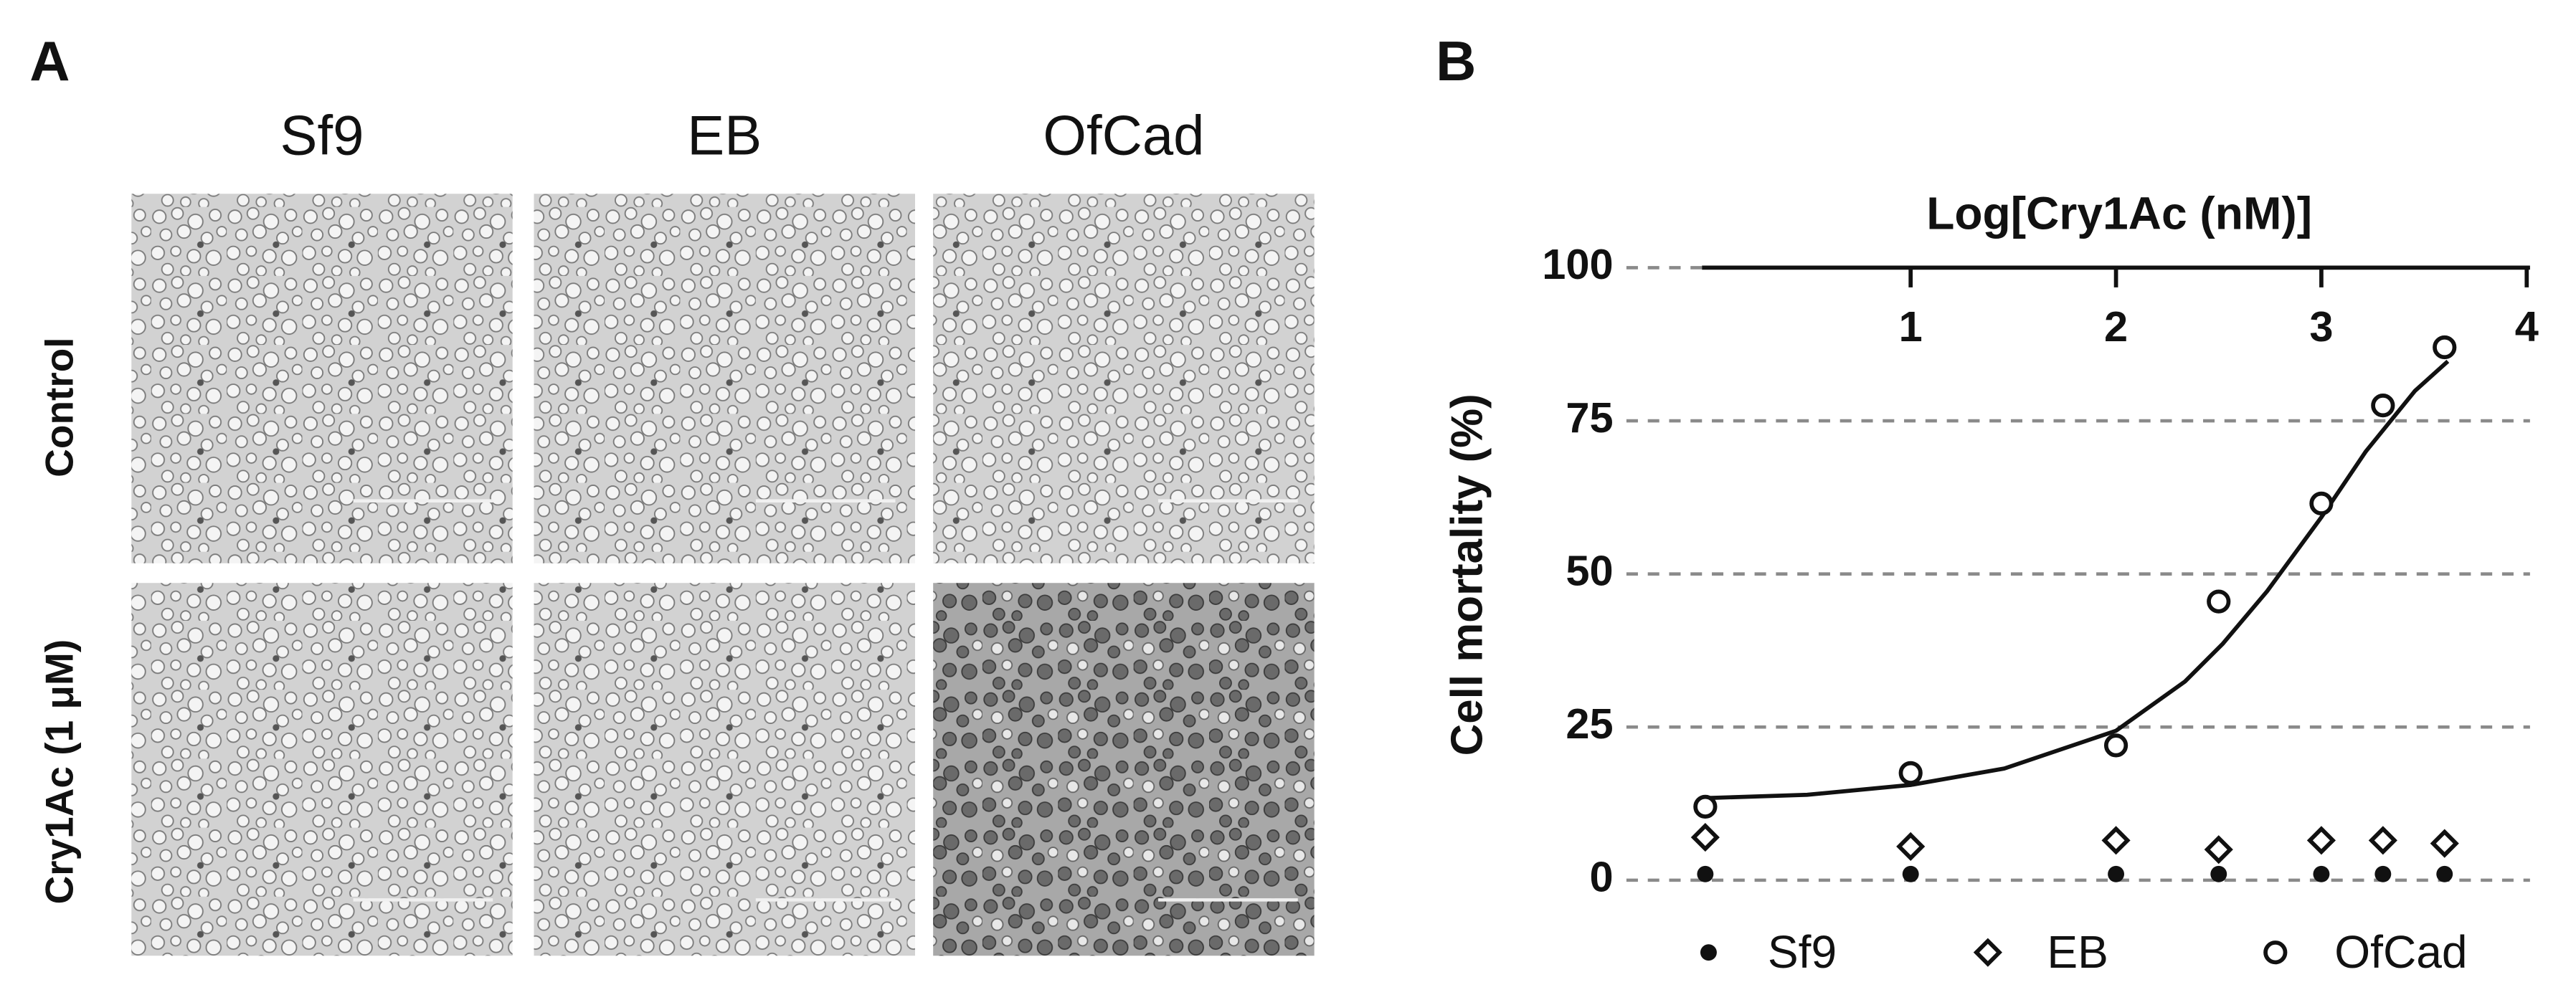 The width and height of the screenshot is (2576, 1005). Describe the element at coordinates (1123, 135) in the screenshot. I see `column-header: OfCad` at that location.